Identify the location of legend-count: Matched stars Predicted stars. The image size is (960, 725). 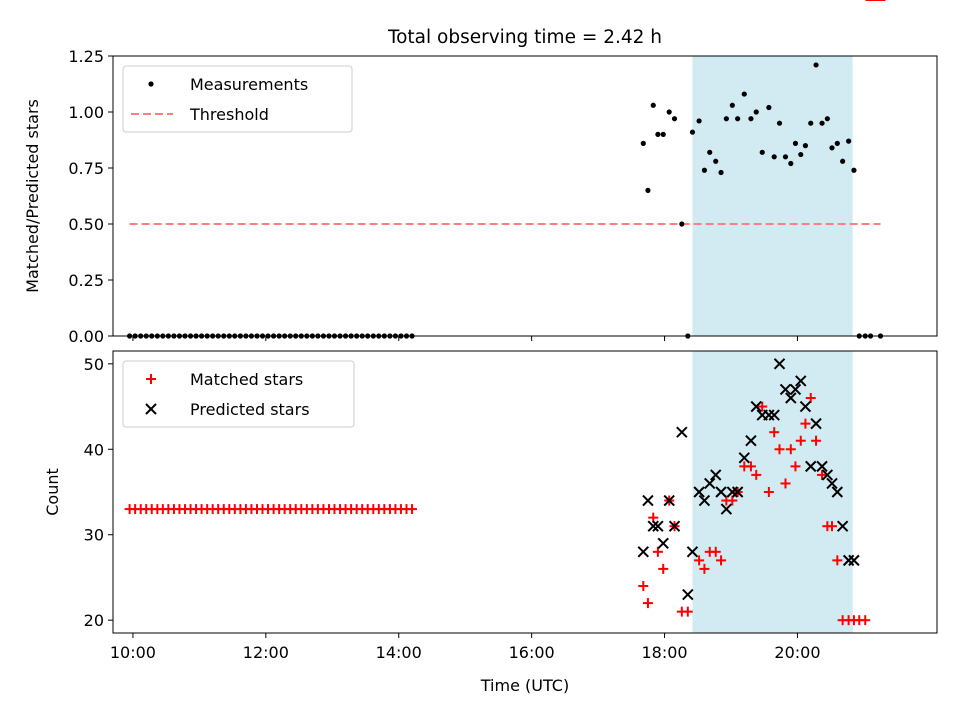
(238, 394).